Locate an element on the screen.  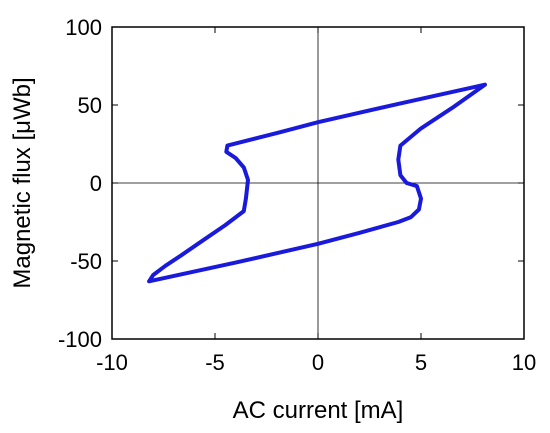
y-axis-title: Magnetic flux [μWb] is located at coordinates (22, 182).